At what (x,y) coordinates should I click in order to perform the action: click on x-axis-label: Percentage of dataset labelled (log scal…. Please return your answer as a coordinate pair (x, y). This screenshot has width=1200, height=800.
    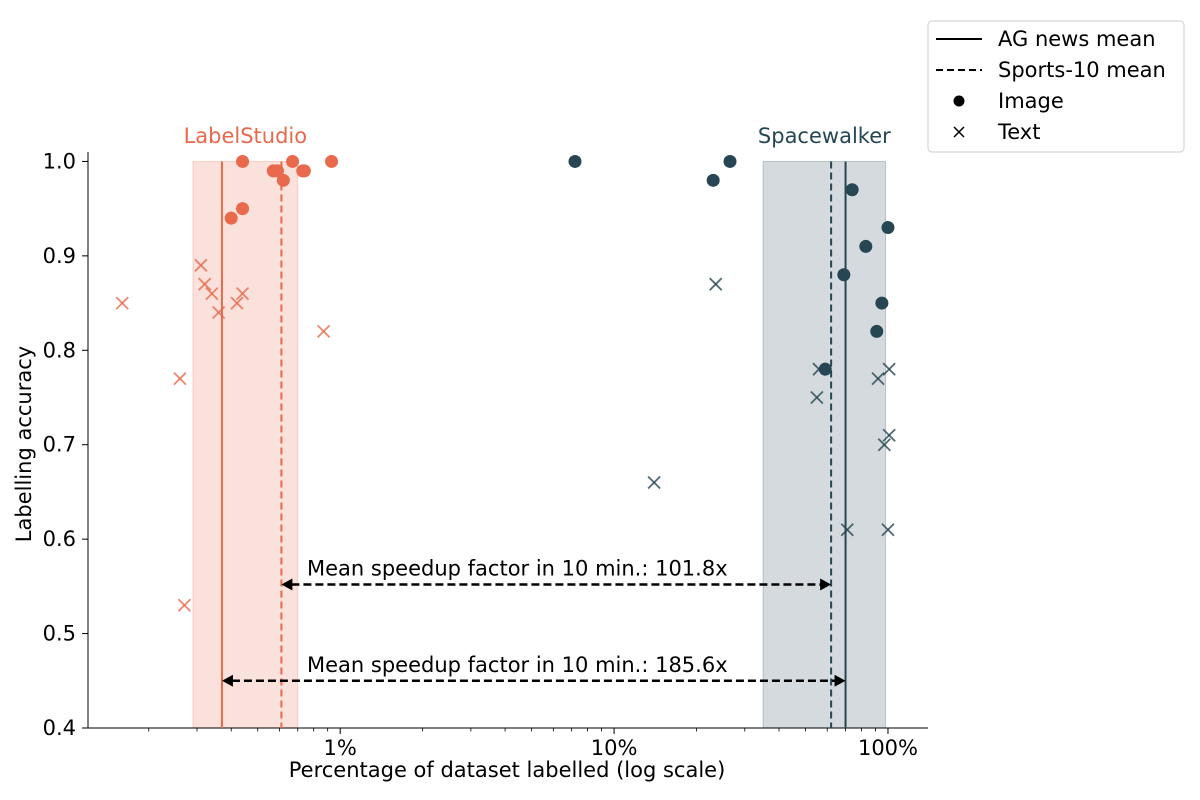
    Looking at the image, I should click on (507, 770).